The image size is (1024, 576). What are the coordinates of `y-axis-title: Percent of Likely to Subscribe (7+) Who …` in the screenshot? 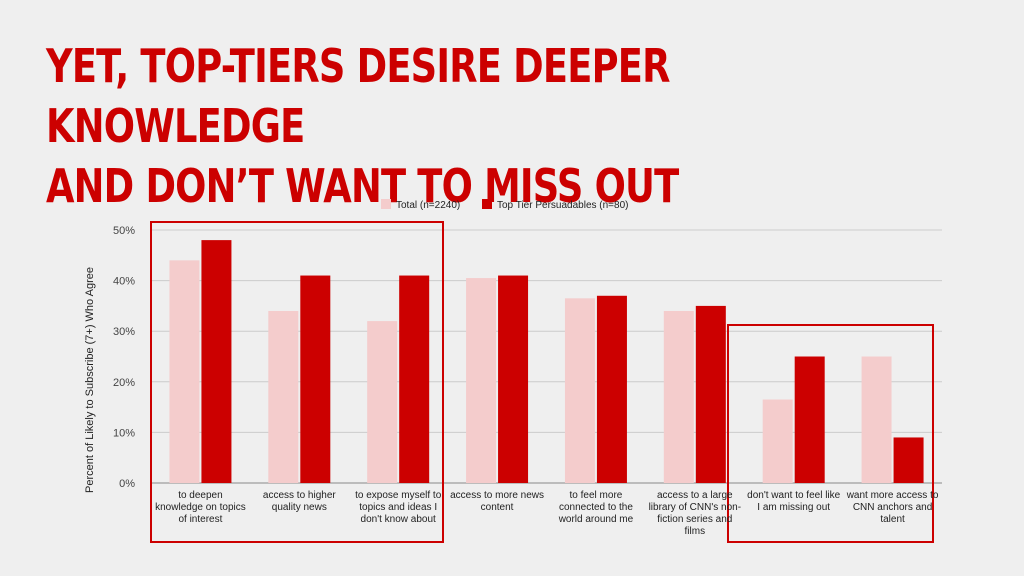 It's located at (90, 380).